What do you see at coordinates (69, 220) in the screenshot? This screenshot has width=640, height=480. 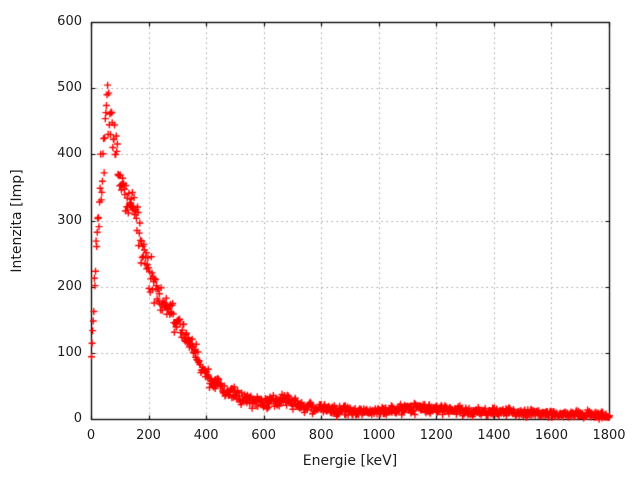 I see `y-tick-label: 300` at bounding box center [69, 220].